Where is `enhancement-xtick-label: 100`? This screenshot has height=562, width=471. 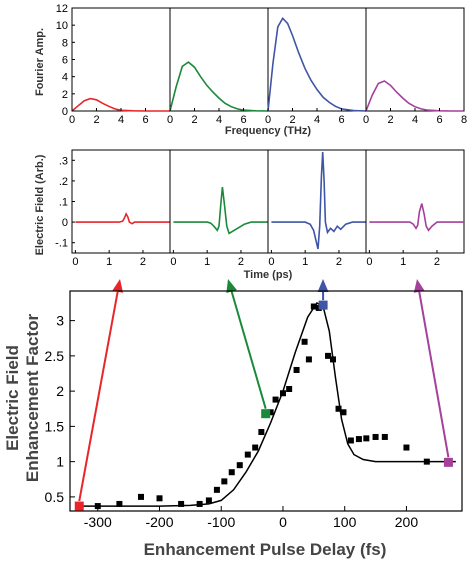
enhancement-xtick-label: 100 is located at coordinates (345, 522).